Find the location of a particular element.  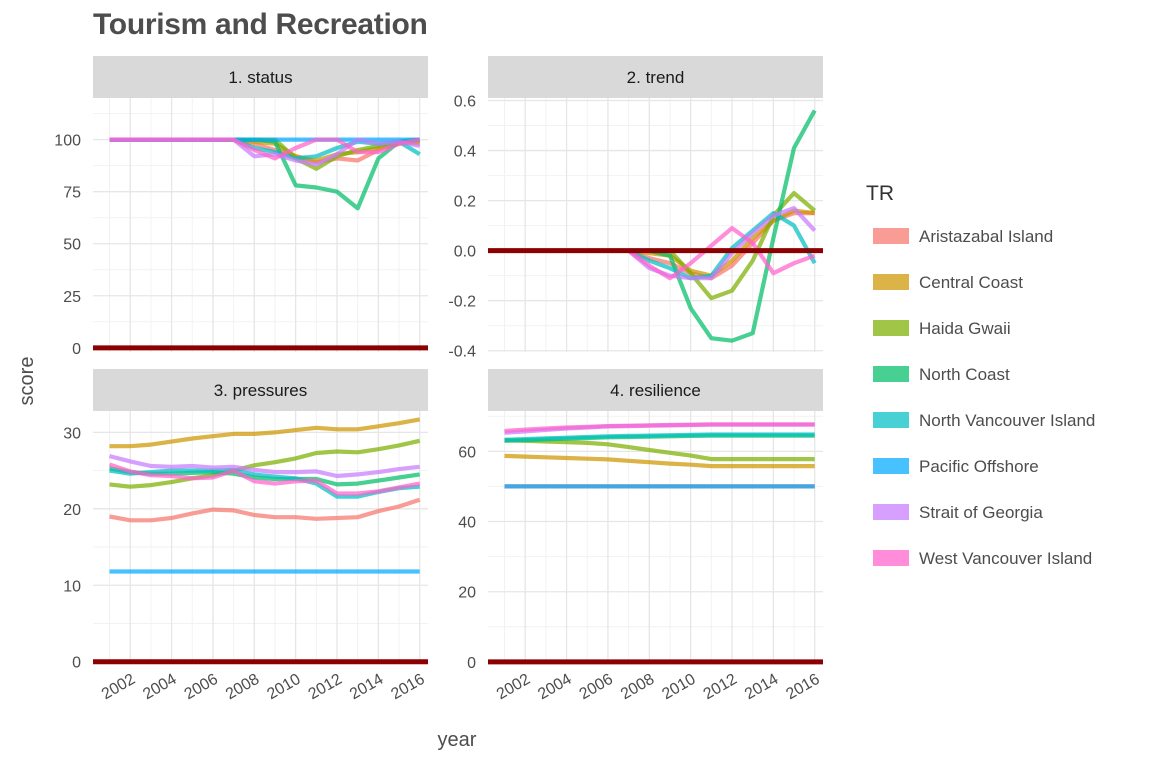

y-tick-label: 0.4 is located at coordinates (465, 152).